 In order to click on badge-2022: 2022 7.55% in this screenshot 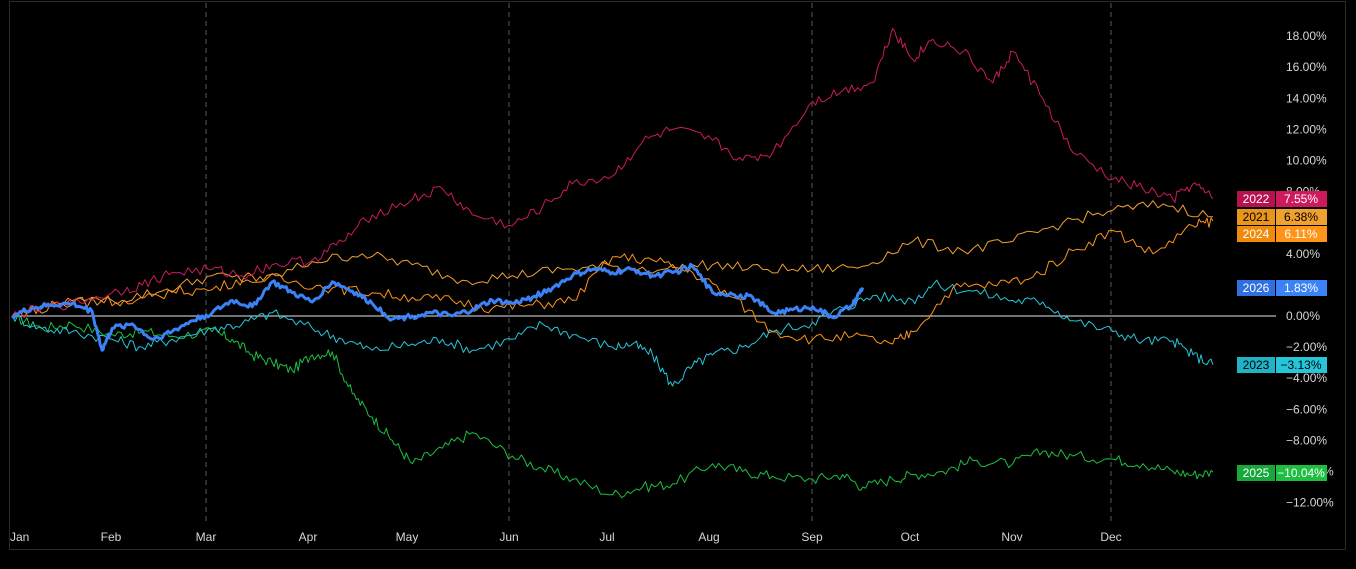, I will do `click(1282, 199)`.